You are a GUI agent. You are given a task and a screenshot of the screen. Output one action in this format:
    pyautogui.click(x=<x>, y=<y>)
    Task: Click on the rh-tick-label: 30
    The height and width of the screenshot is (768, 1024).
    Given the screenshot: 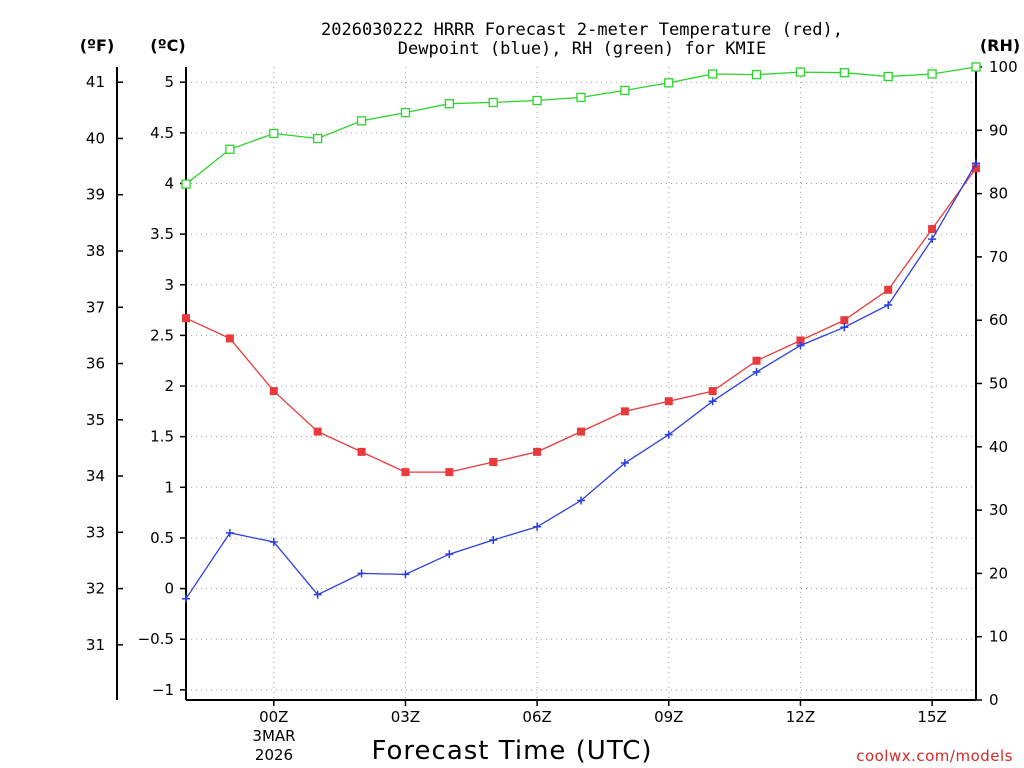 What is the action you would take?
    pyautogui.click(x=998, y=510)
    